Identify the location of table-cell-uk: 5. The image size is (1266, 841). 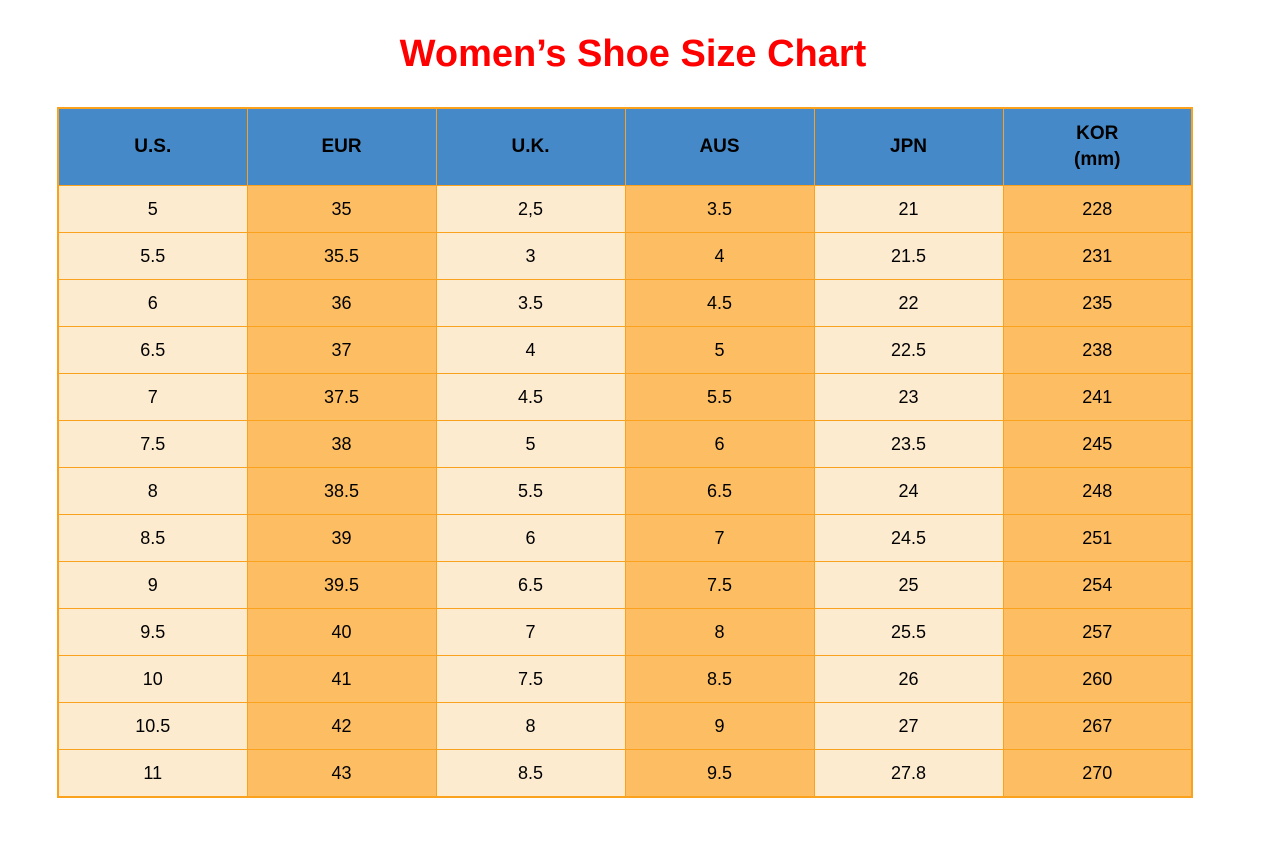
(530, 444).